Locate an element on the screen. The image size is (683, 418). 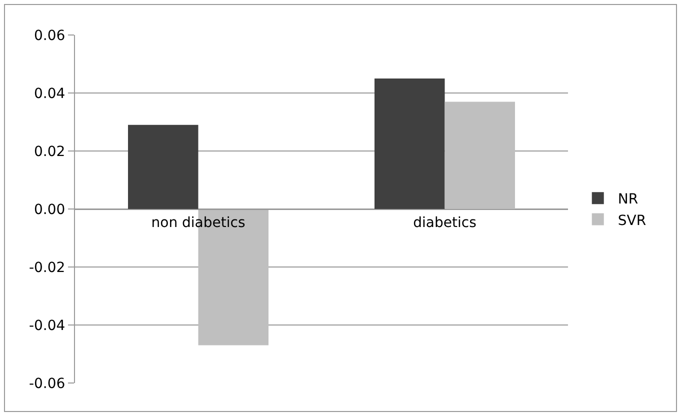
y-tick-label: 0.04 is located at coordinates (50, 94).